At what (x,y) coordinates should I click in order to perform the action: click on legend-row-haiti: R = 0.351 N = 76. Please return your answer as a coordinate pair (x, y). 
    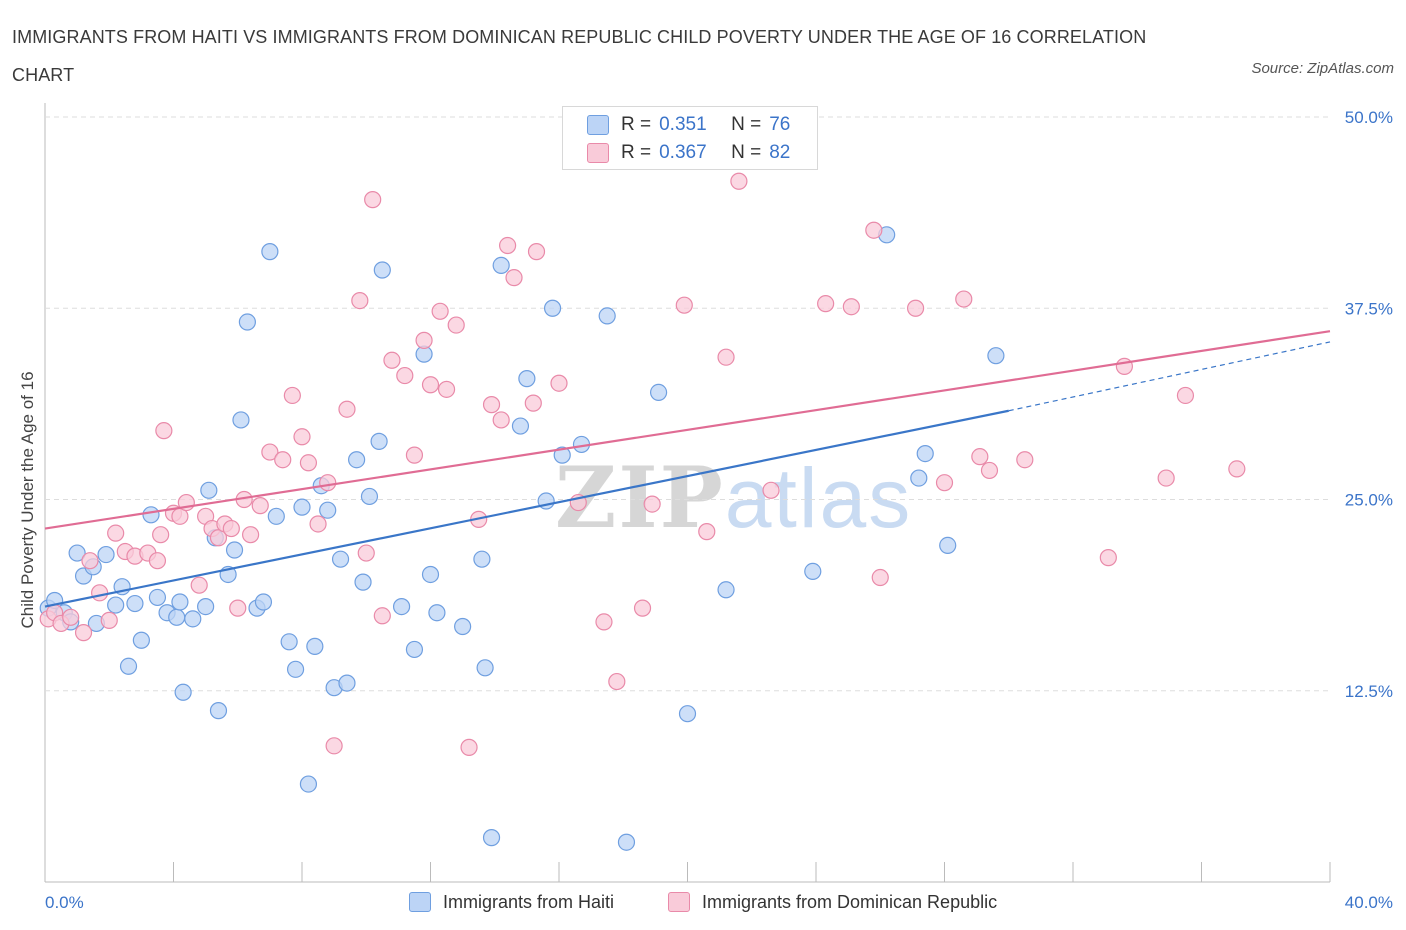
    Looking at the image, I should click on (688, 125).